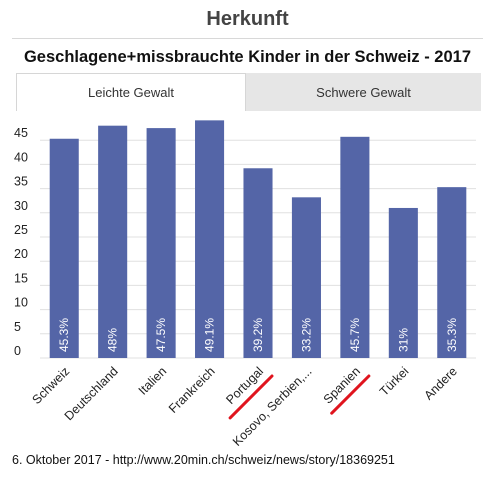 The width and height of the screenshot is (495, 481). What do you see at coordinates (153, 381) in the screenshot?
I see `x-category-label: Italien` at bounding box center [153, 381].